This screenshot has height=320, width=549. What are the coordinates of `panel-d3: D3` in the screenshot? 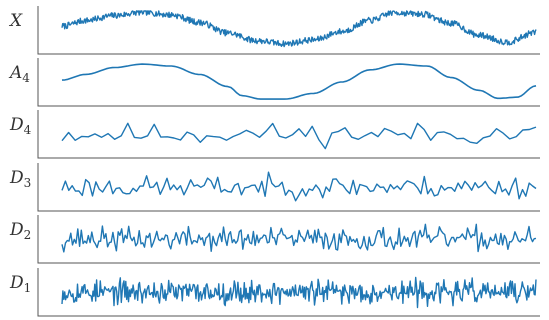 It's located at (274, 187).